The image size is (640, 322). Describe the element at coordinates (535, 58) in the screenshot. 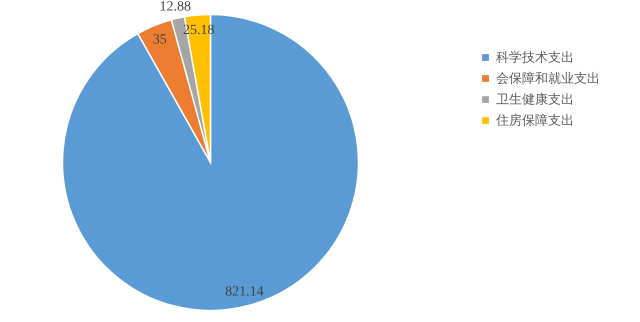

I see `legend-label: 科学技术支出` at that location.